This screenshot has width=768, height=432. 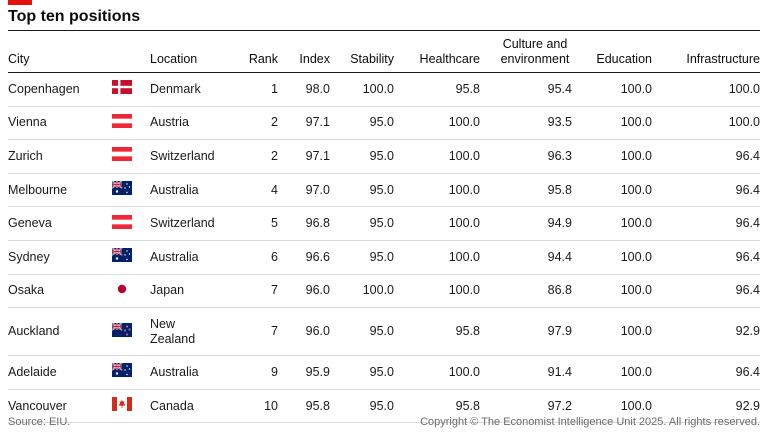 What do you see at coordinates (304, 156) in the screenshot?
I see `cell-index: 97.1` at bounding box center [304, 156].